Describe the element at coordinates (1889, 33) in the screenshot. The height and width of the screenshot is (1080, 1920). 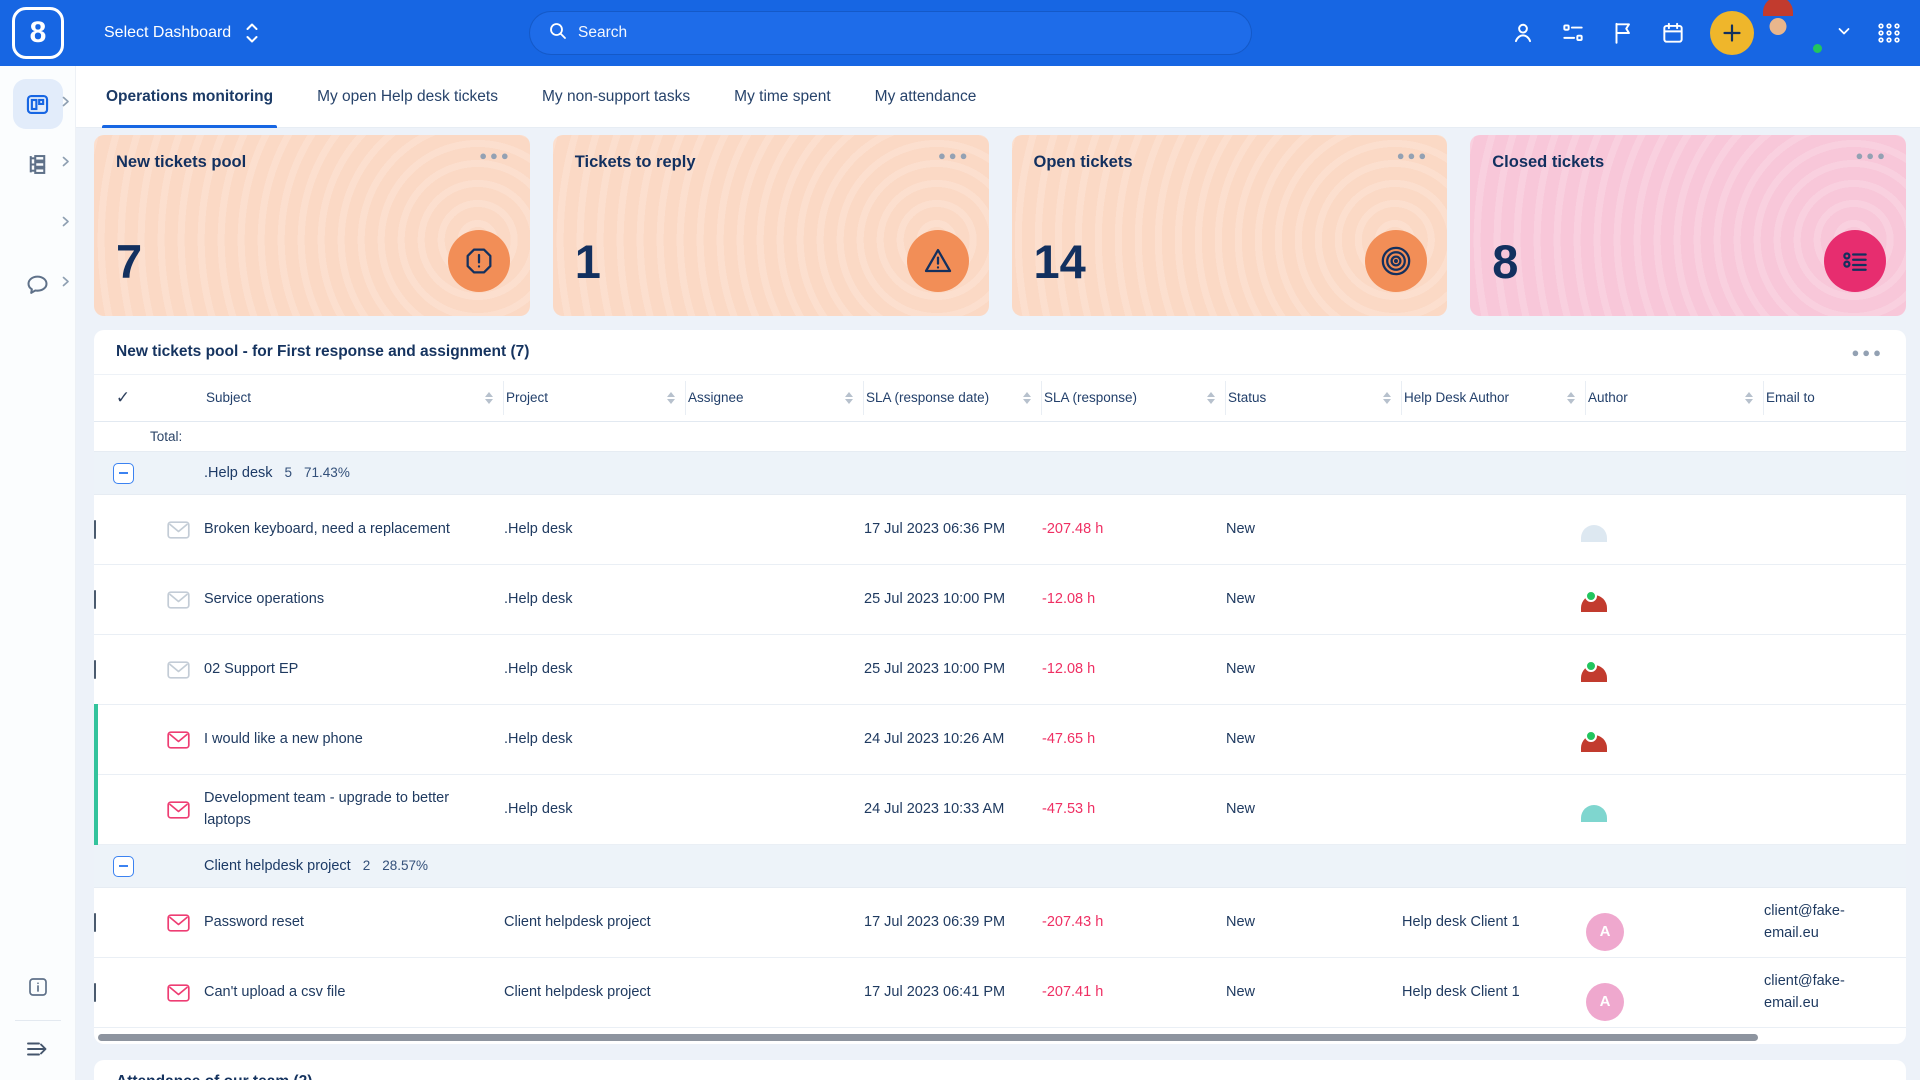
I see `apps-grid-icon` at that location.